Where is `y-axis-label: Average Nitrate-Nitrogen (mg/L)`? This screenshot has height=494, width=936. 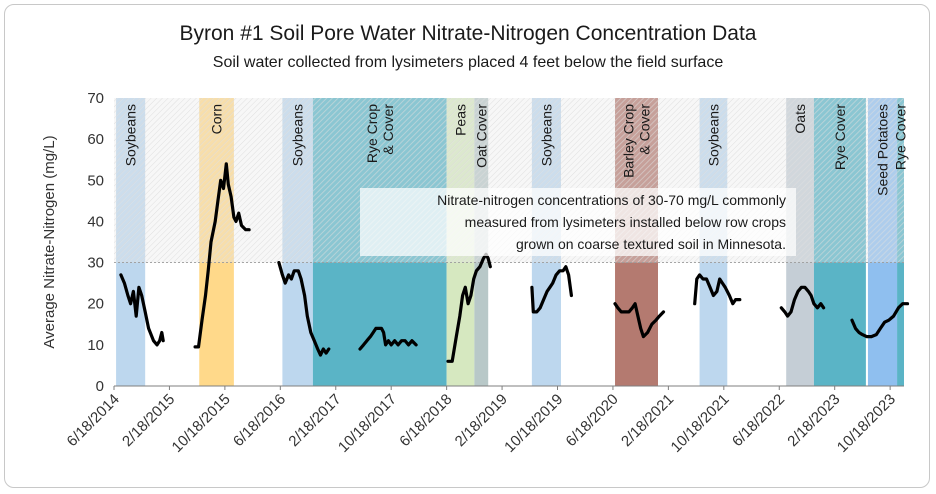 y-axis-label: Average Nitrate-Nitrogen (mg/L) is located at coordinates (49, 241).